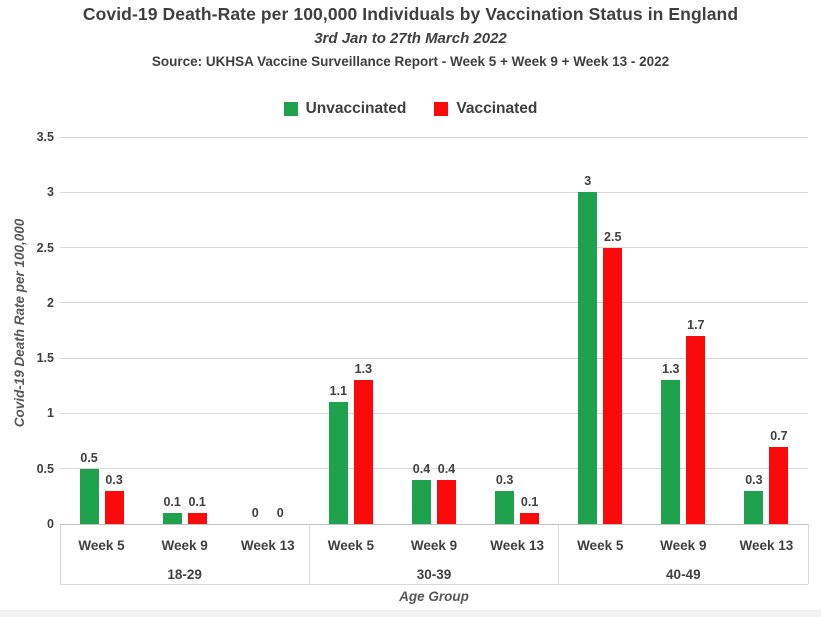 The width and height of the screenshot is (821, 617). Describe the element at coordinates (410, 613) in the screenshot. I see `page-bottom-strip` at that location.